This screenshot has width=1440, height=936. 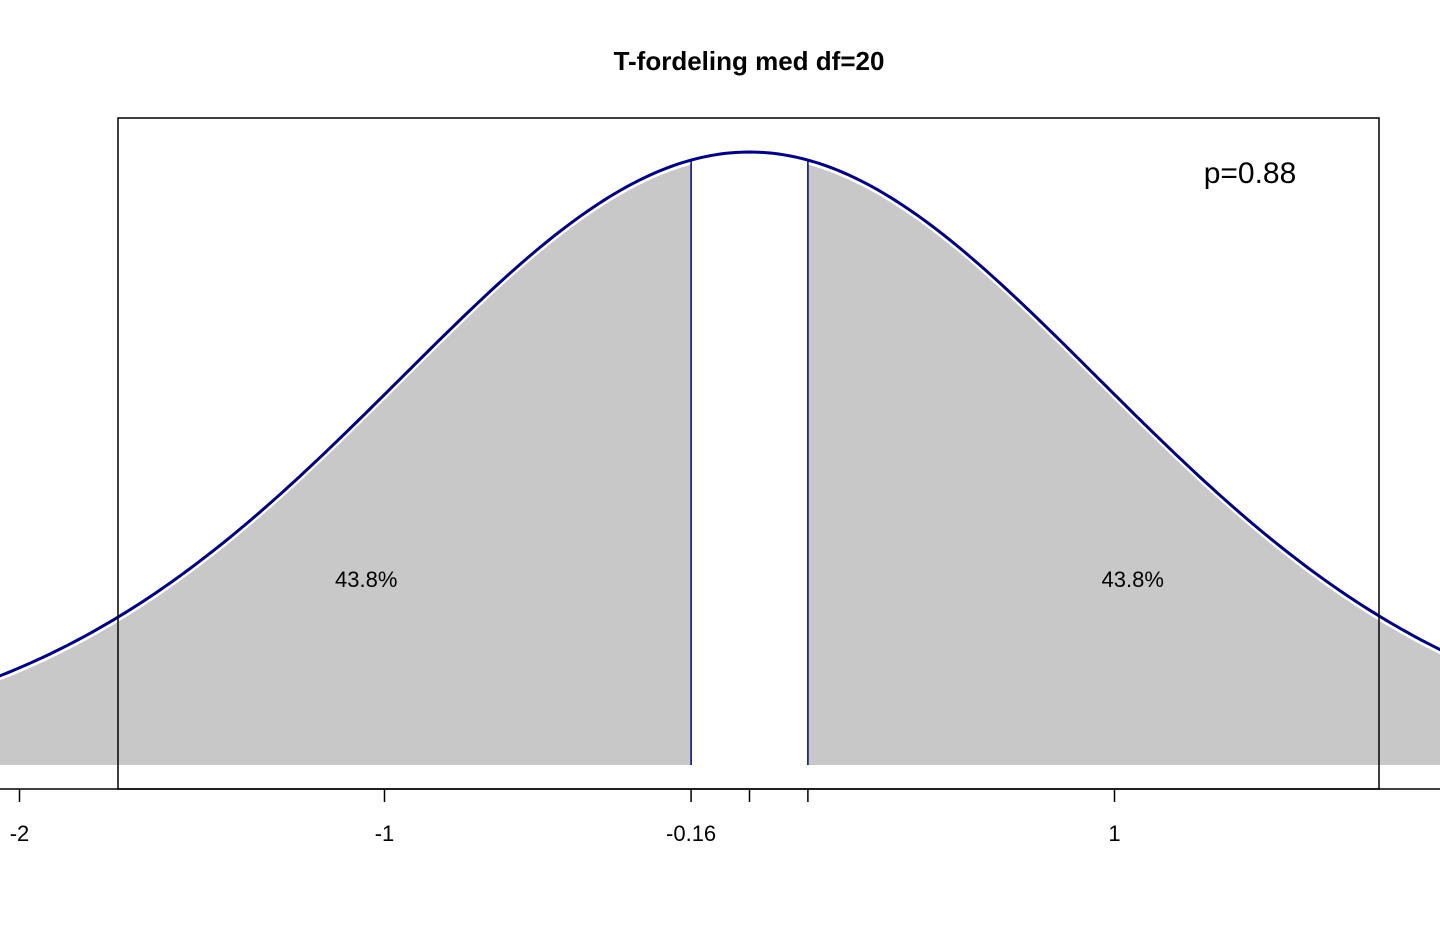 What do you see at coordinates (749, 61) in the screenshot?
I see `chart-title: T-fordeling med df=20` at bounding box center [749, 61].